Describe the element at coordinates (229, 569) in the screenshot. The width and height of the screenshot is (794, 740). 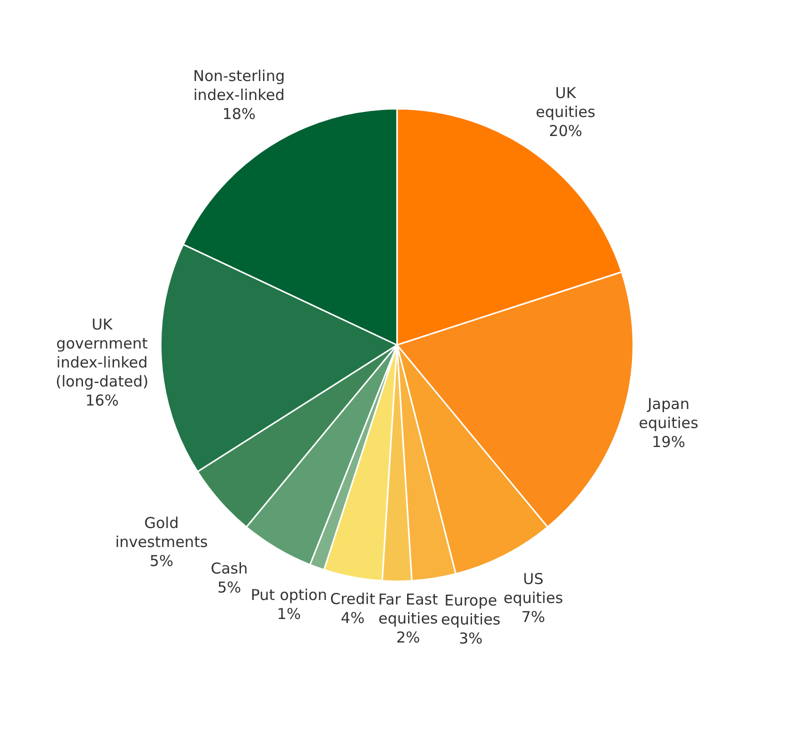
I see `slice-label: Cash` at that location.